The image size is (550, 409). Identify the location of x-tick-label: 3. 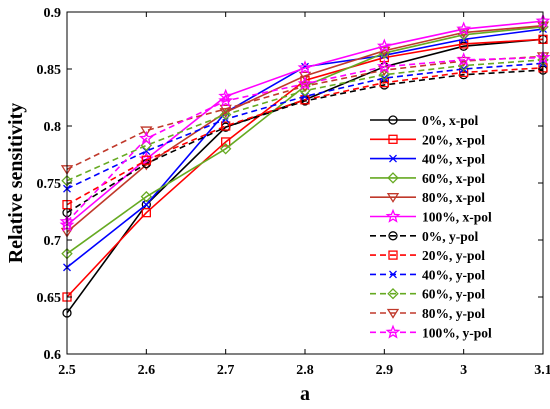
(463, 370).